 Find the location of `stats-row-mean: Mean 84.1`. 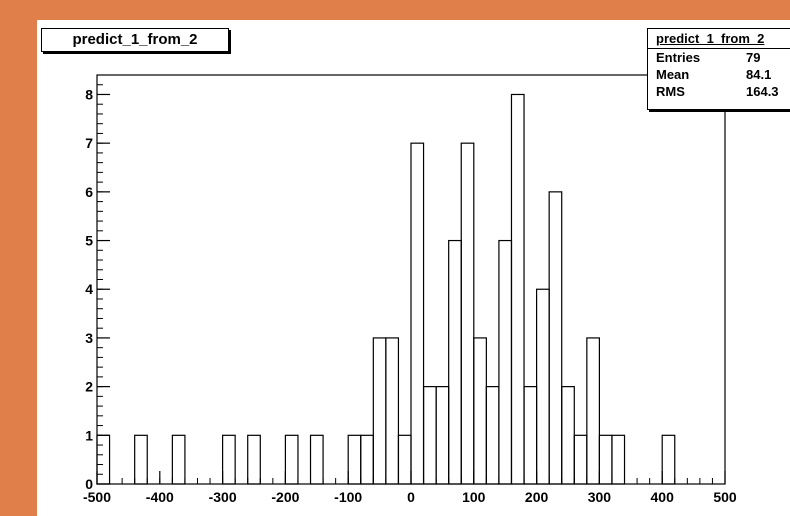

stats-row-mean: Mean 84.1 is located at coordinates (719, 74).